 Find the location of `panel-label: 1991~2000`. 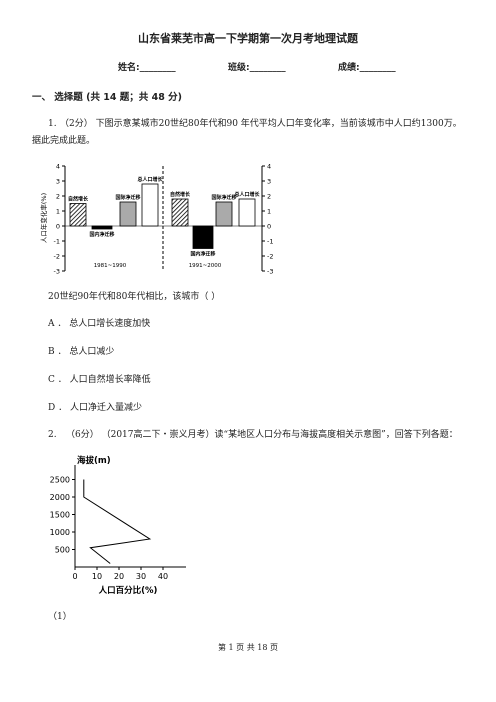

panel-label: 1991~2000 is located at coordinates (205, 266).